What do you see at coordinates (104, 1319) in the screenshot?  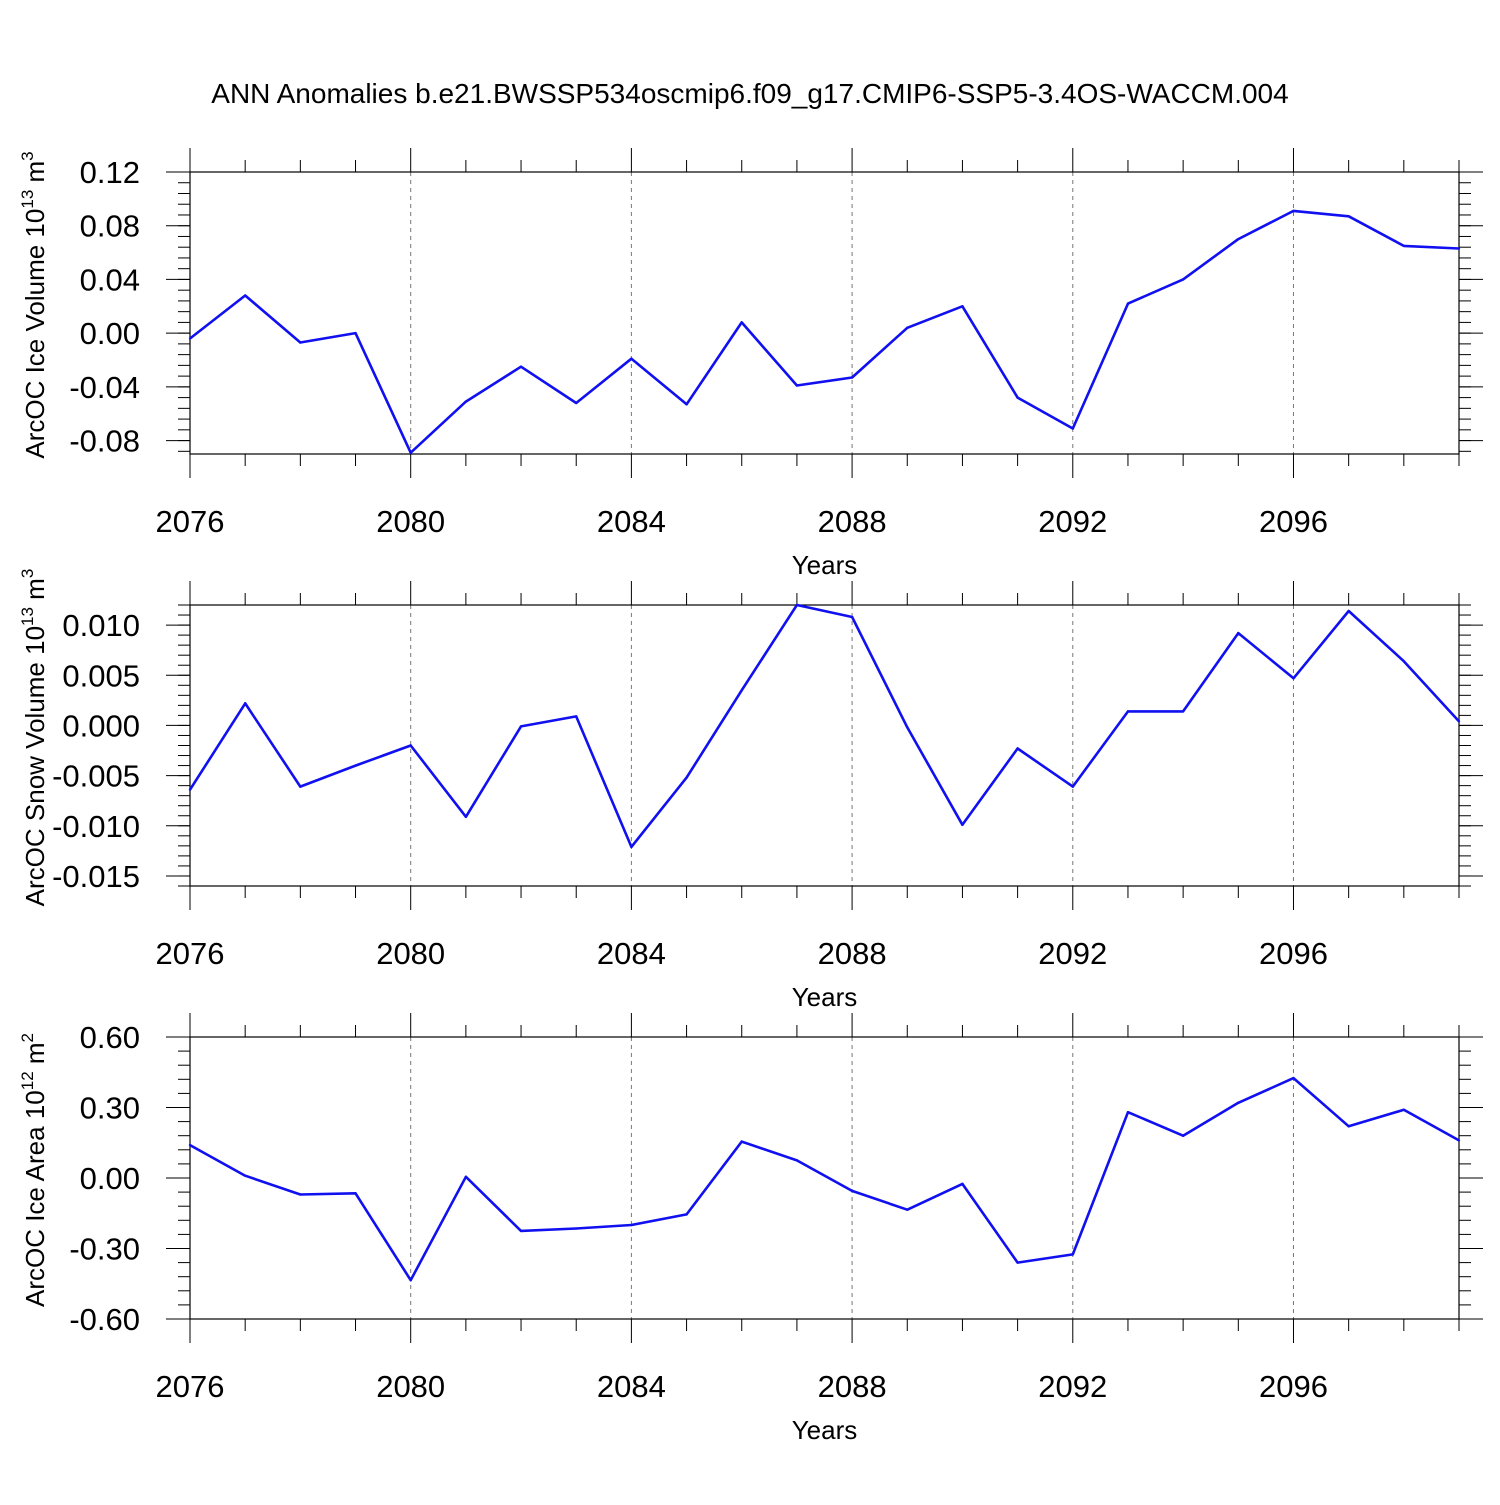 I see `y-tick-label: -0.60` at bounding box center [104, 1319].